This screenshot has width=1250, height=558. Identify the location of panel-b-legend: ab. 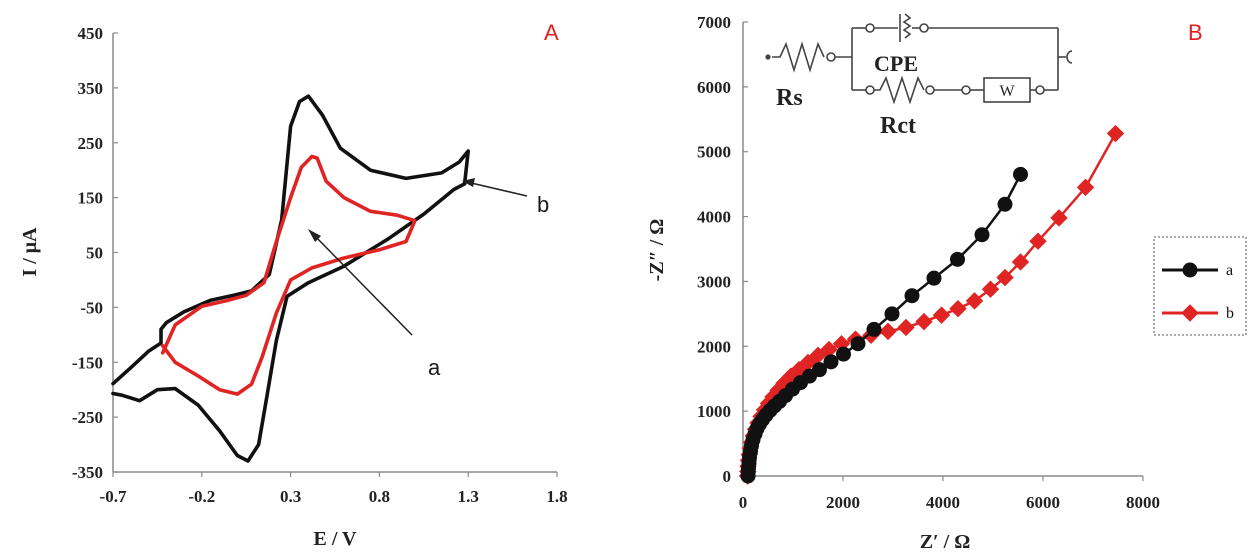
(1200, 286).